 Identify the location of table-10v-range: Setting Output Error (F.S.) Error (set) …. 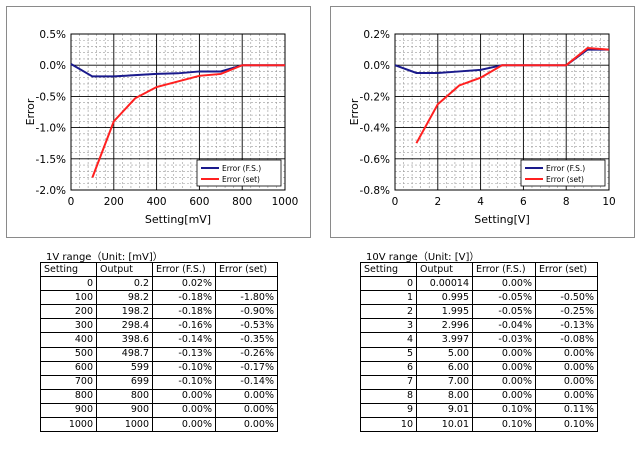
(479, 347).